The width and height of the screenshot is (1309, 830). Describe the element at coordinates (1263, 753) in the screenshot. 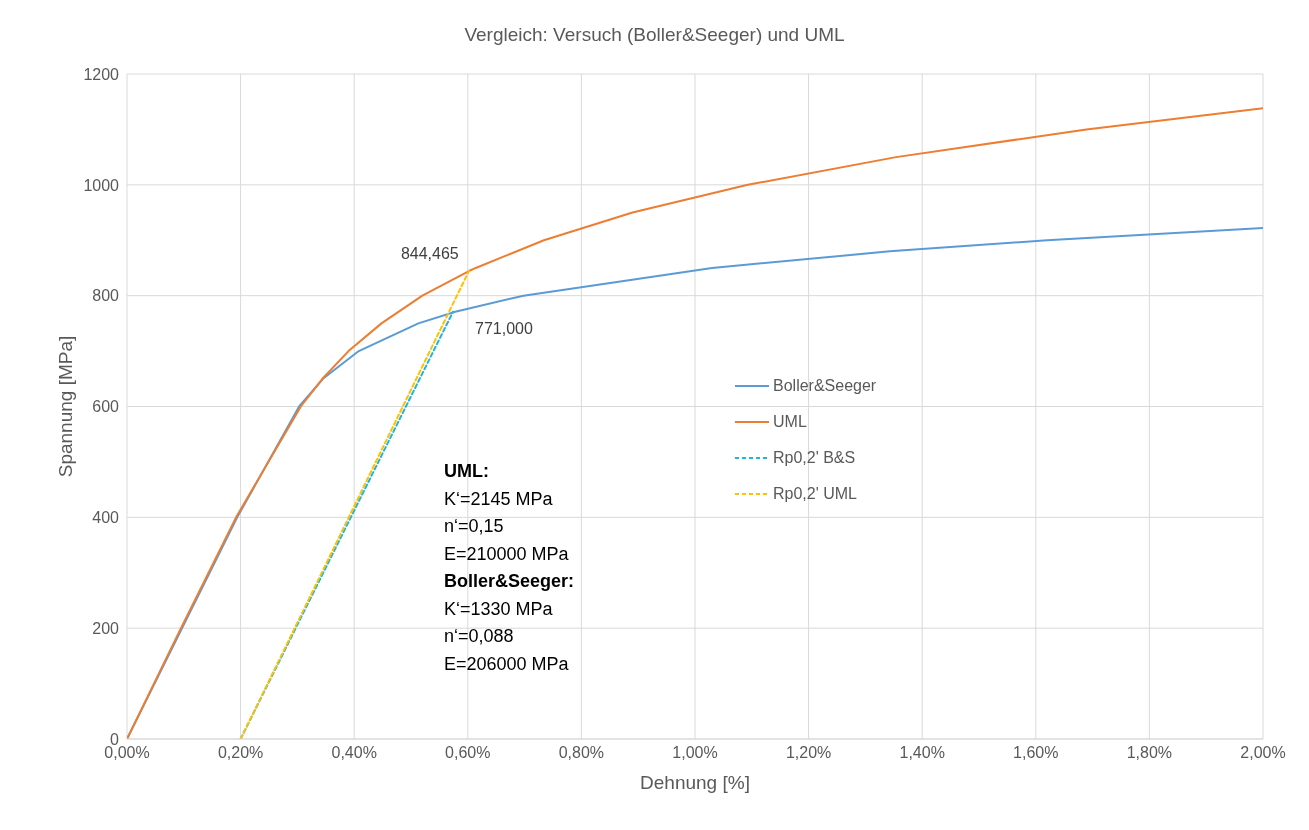

I see `x-tick-label: 2,00%` at that location.